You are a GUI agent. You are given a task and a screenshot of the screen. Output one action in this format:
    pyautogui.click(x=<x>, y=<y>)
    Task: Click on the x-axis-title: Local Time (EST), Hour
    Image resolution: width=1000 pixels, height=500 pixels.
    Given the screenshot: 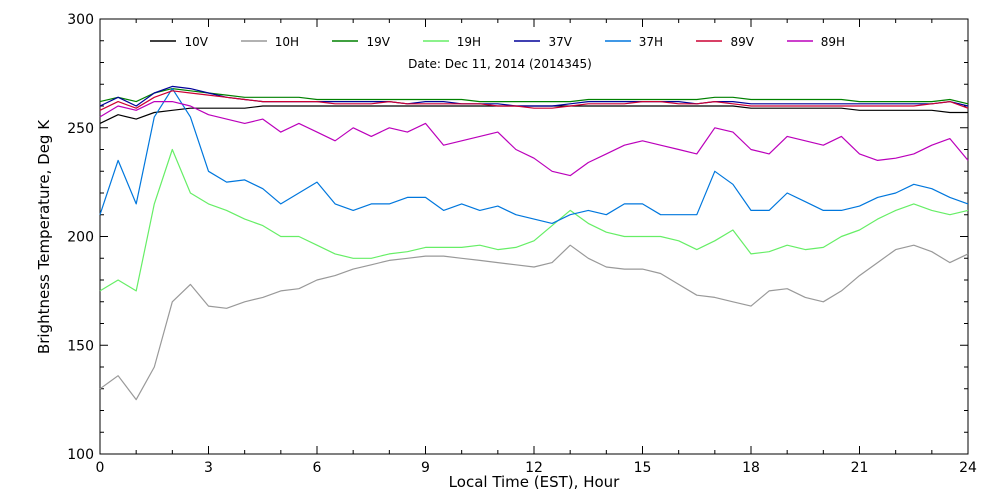 What is the action you would take?
    pyautogui.click(x=534, y=482)
    